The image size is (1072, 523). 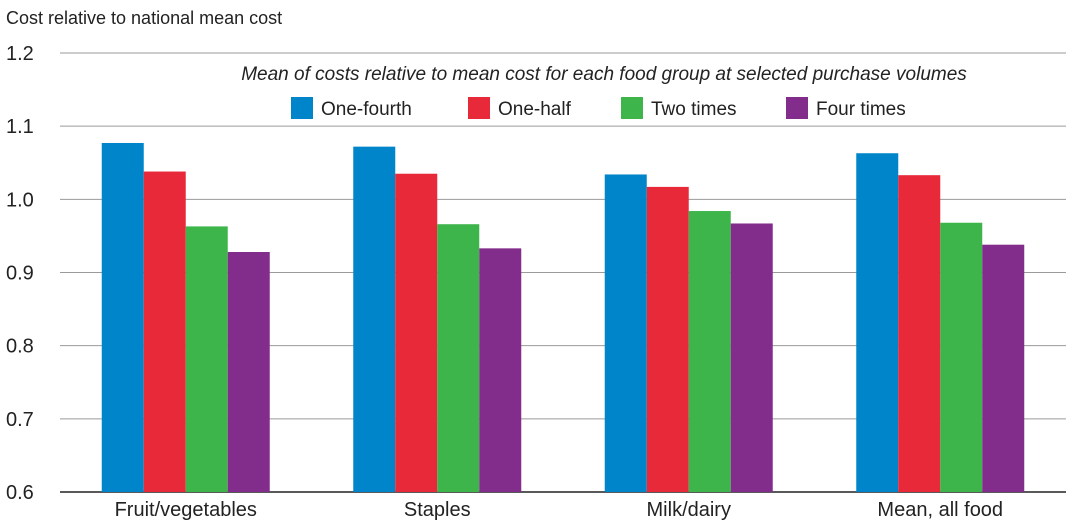 I want to click on y-tick-label: 0.6, so click(x=20, y=493).